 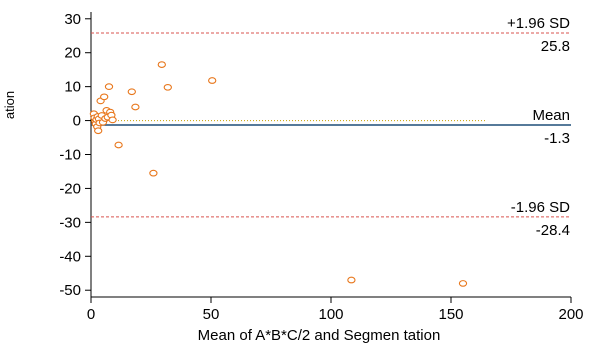 What do you see at coordinates (77, 121) in the screenshot?
I see `y-tick-label: 0` at bounding box center [77, 121].